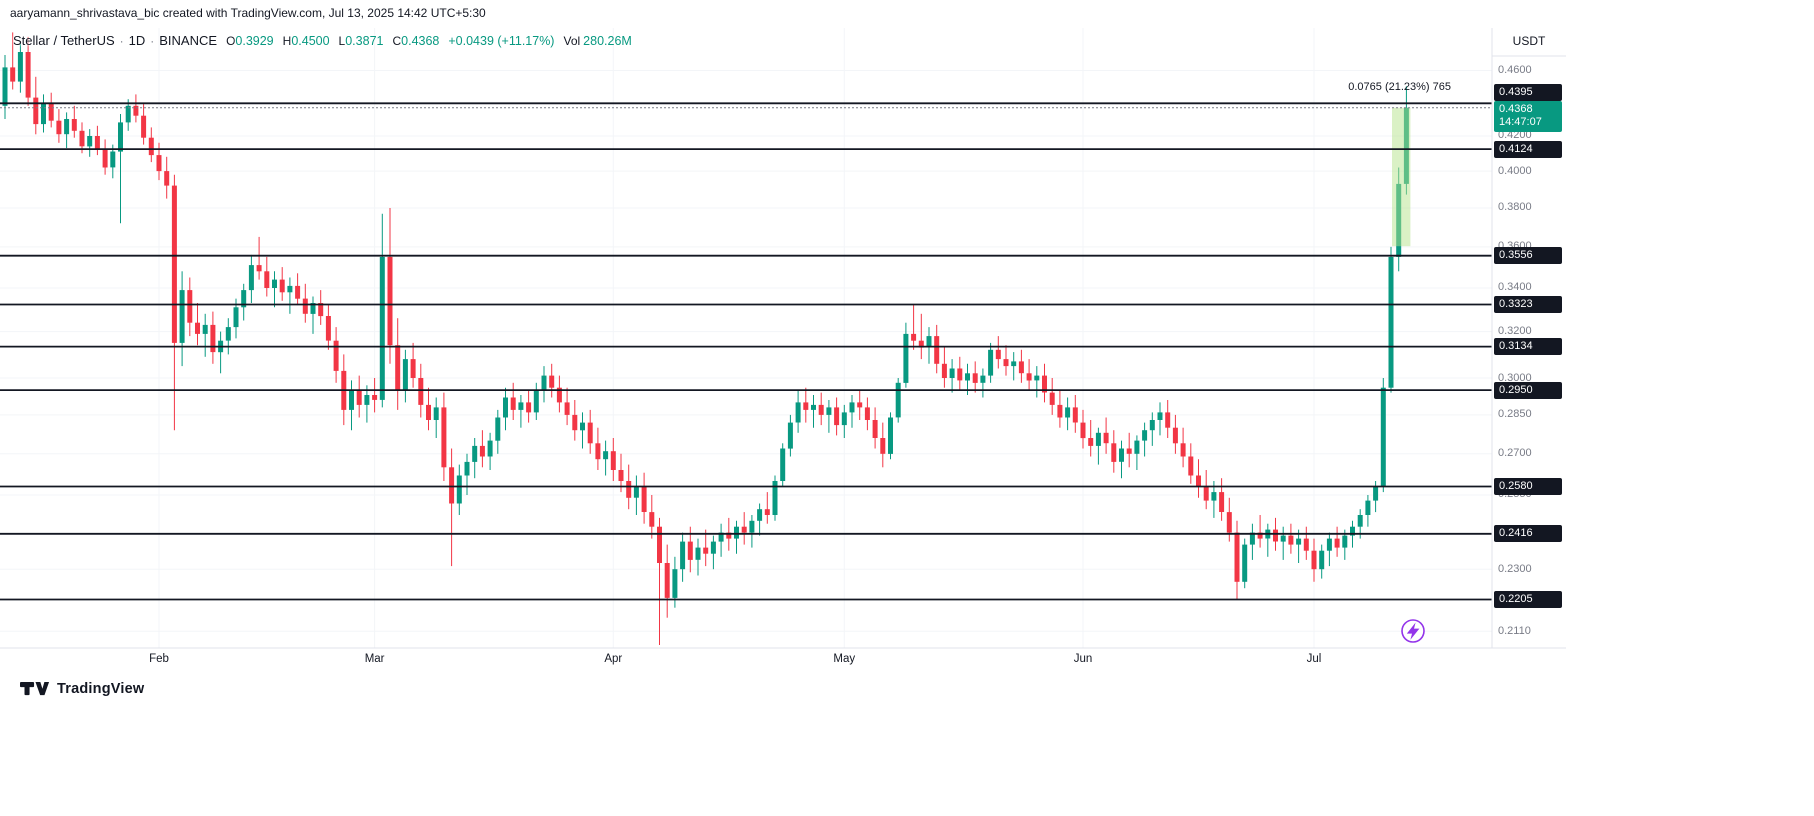 The height and width of the screenshot is (816, 1814). What do you see at coordinates (1515, 414) in the screenshot?
I see `price-tick-label: 0.2850` at bounding box center [1515, 414].